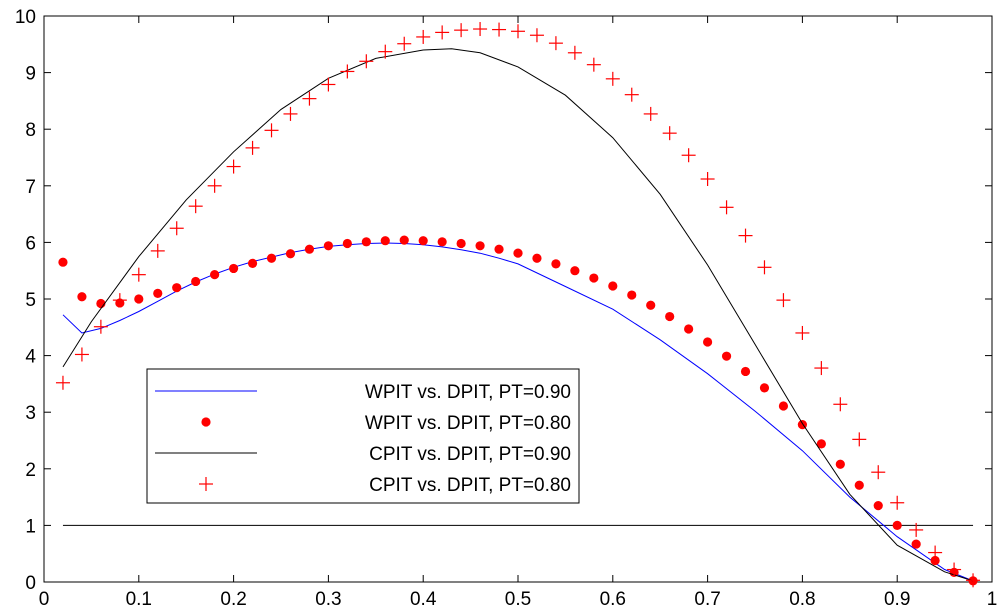  What do you see at coordinates (30, 130) in the screenshot?
I see `y-tick-label: 8` at bounding box center [30, 130].